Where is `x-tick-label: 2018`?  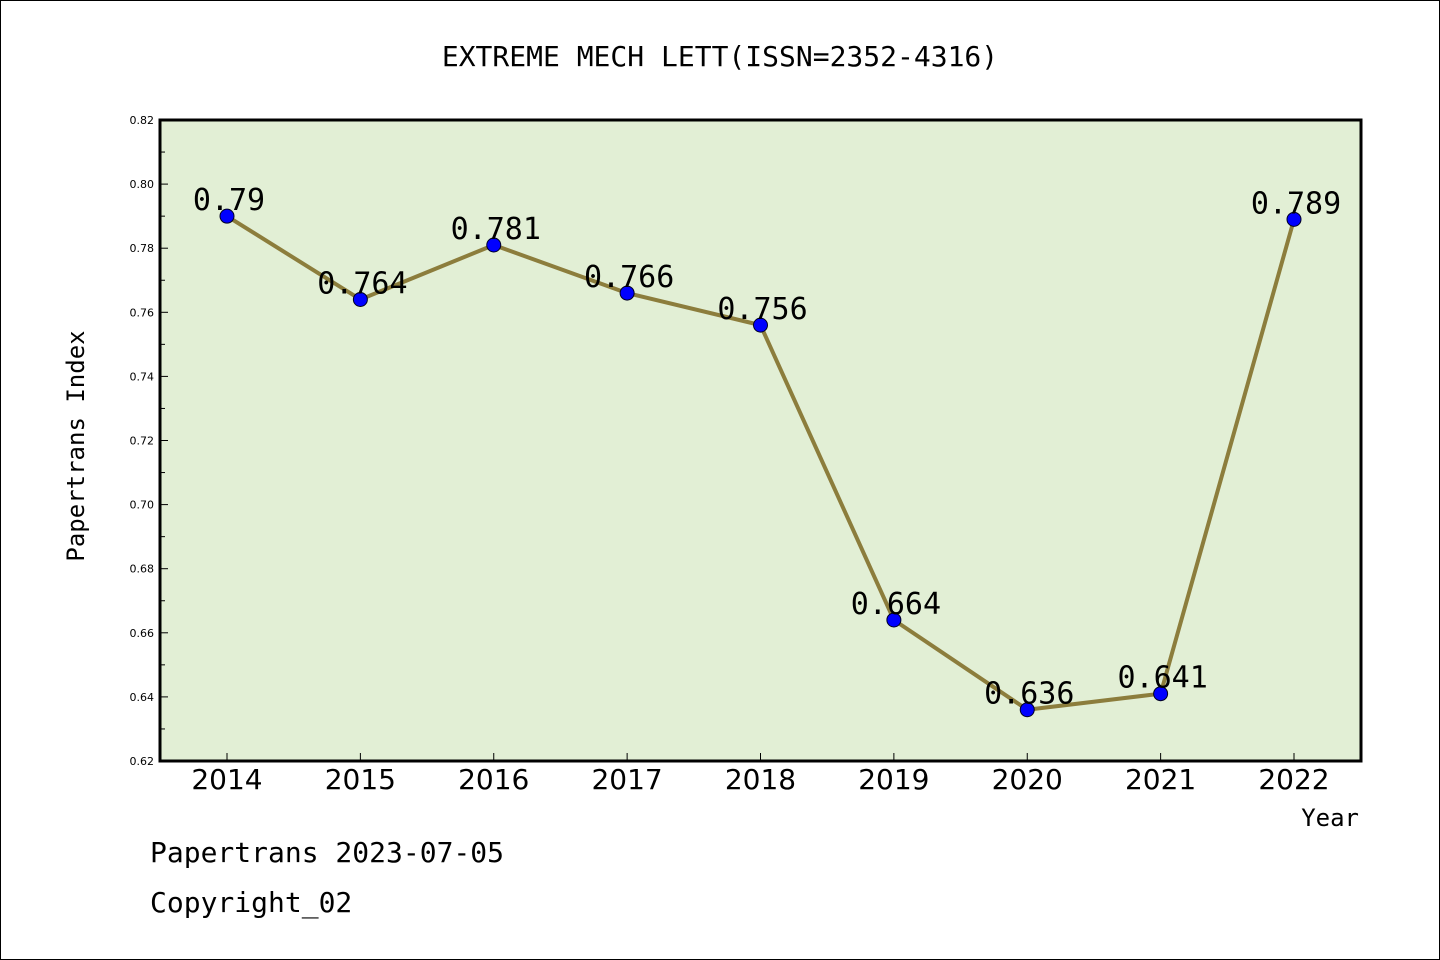 x-tick-label: 2018 is located at coordinates (760, 779).